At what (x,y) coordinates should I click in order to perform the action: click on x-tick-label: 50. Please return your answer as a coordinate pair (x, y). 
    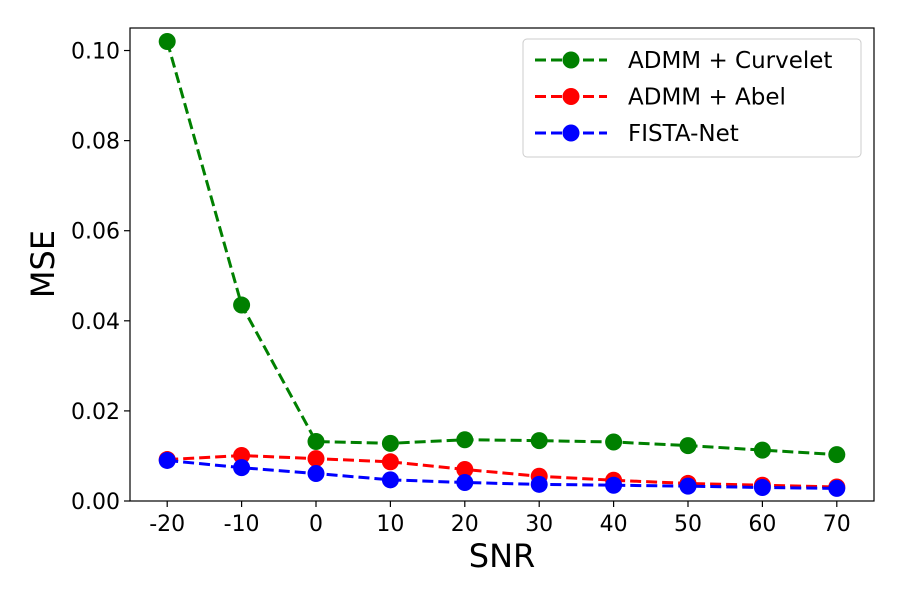
    Looking at the image, I should click on (688, 524).